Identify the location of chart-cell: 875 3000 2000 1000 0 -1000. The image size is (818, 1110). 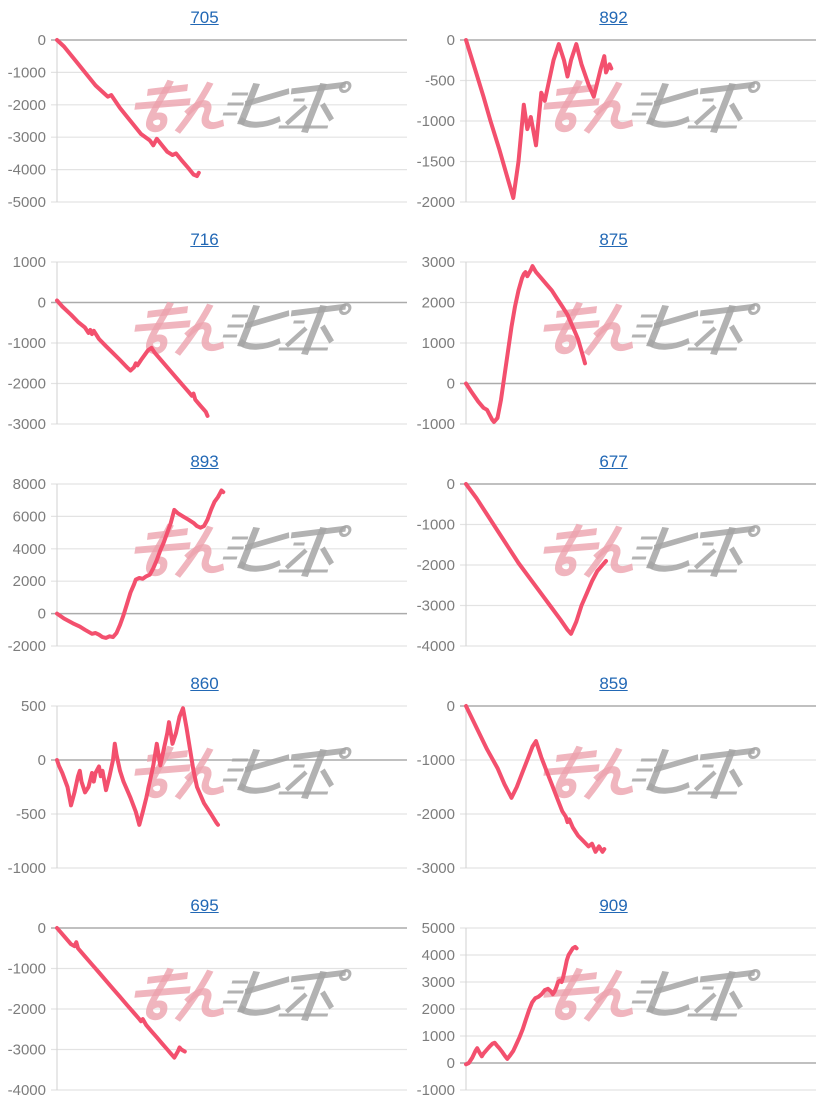
(613, 333).